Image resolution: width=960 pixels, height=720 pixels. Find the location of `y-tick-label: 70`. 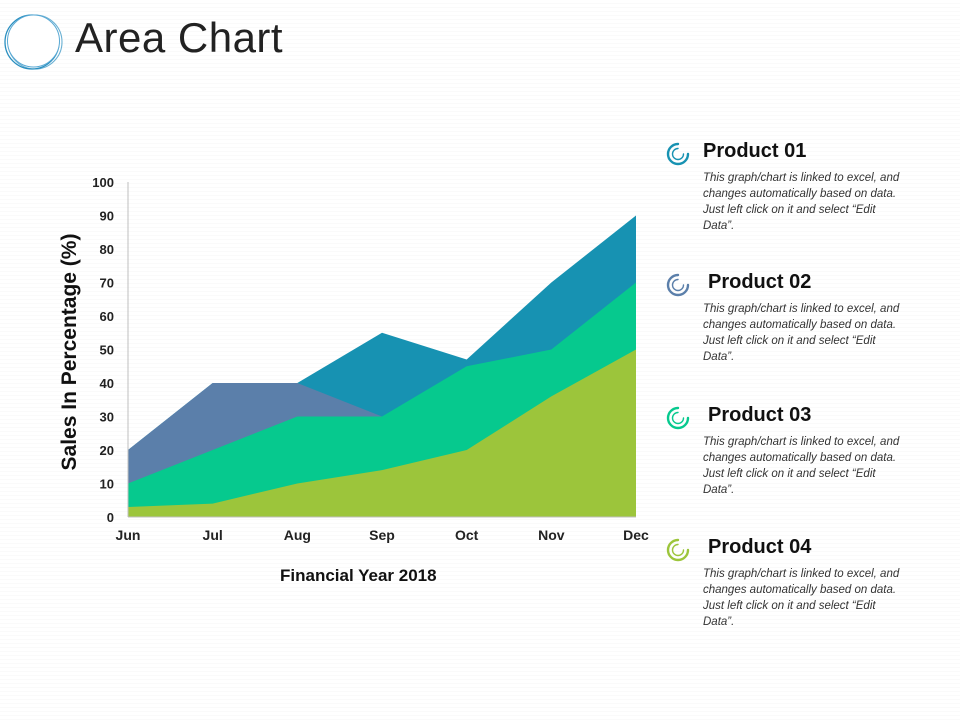

y-tick-label: 70 is located at coordinates (107, 283).